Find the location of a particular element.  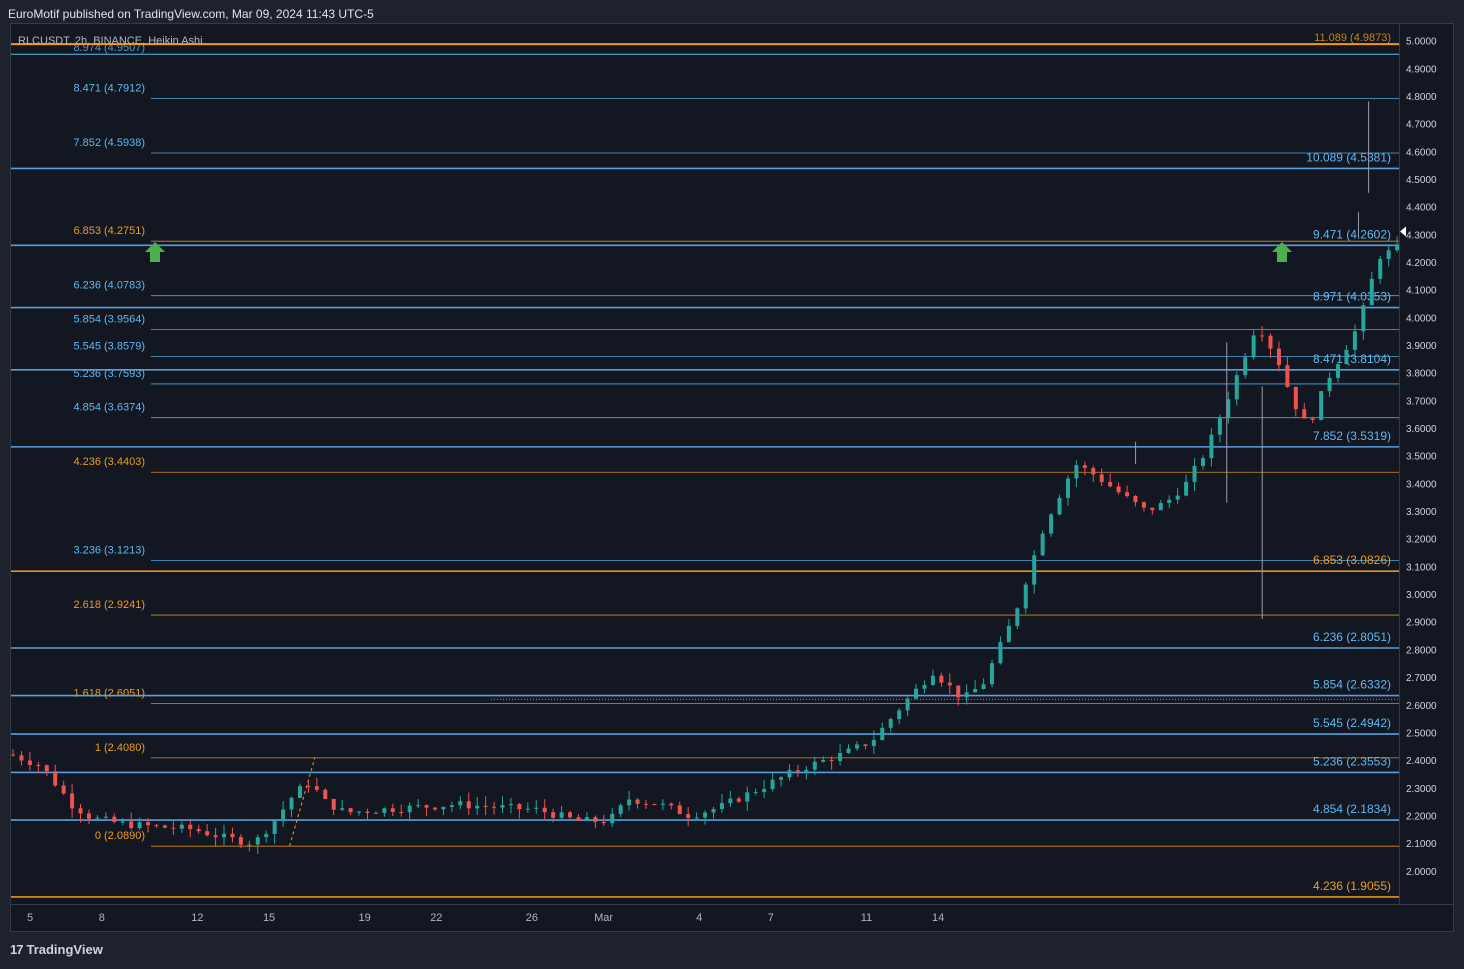

candle-149-body is located at coordinates (1270, 342).